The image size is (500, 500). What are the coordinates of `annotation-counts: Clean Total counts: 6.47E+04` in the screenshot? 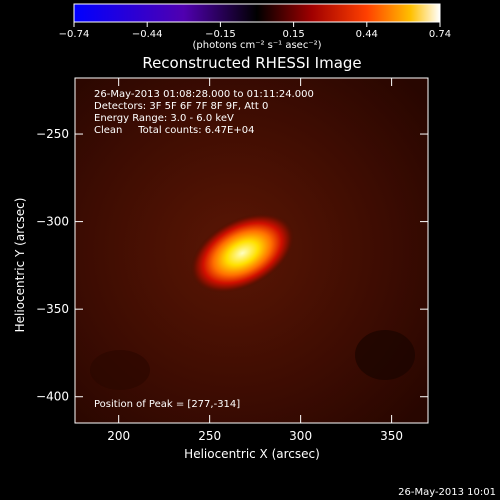 It's located at (174, 130).